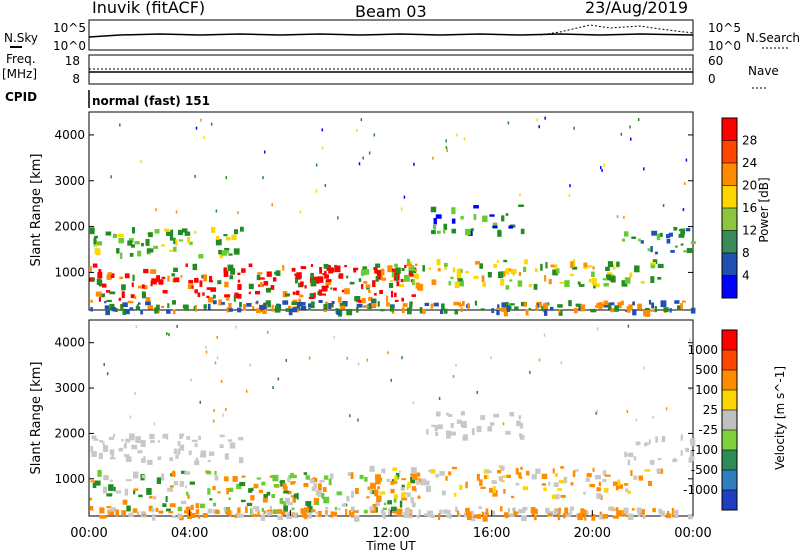 The width and height of the screenshot is (800, 554). What do you see at coordinates (76, 79) in the screenshot?
I see `freq-tick-bottom: 8` at bounding box center [76, 79].